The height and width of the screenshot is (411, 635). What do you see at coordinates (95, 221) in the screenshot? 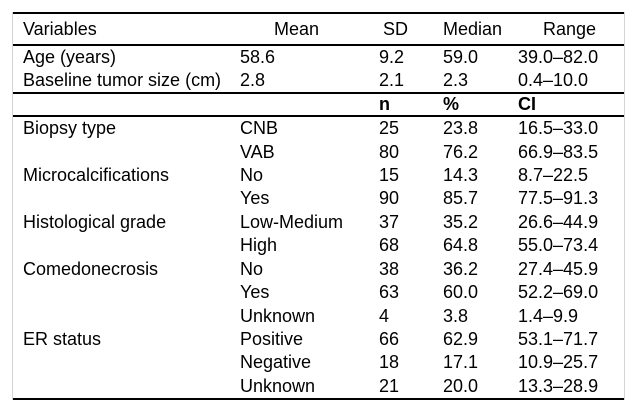
I see `cell-variable: Histological grade` at bounding box center [95, 221].